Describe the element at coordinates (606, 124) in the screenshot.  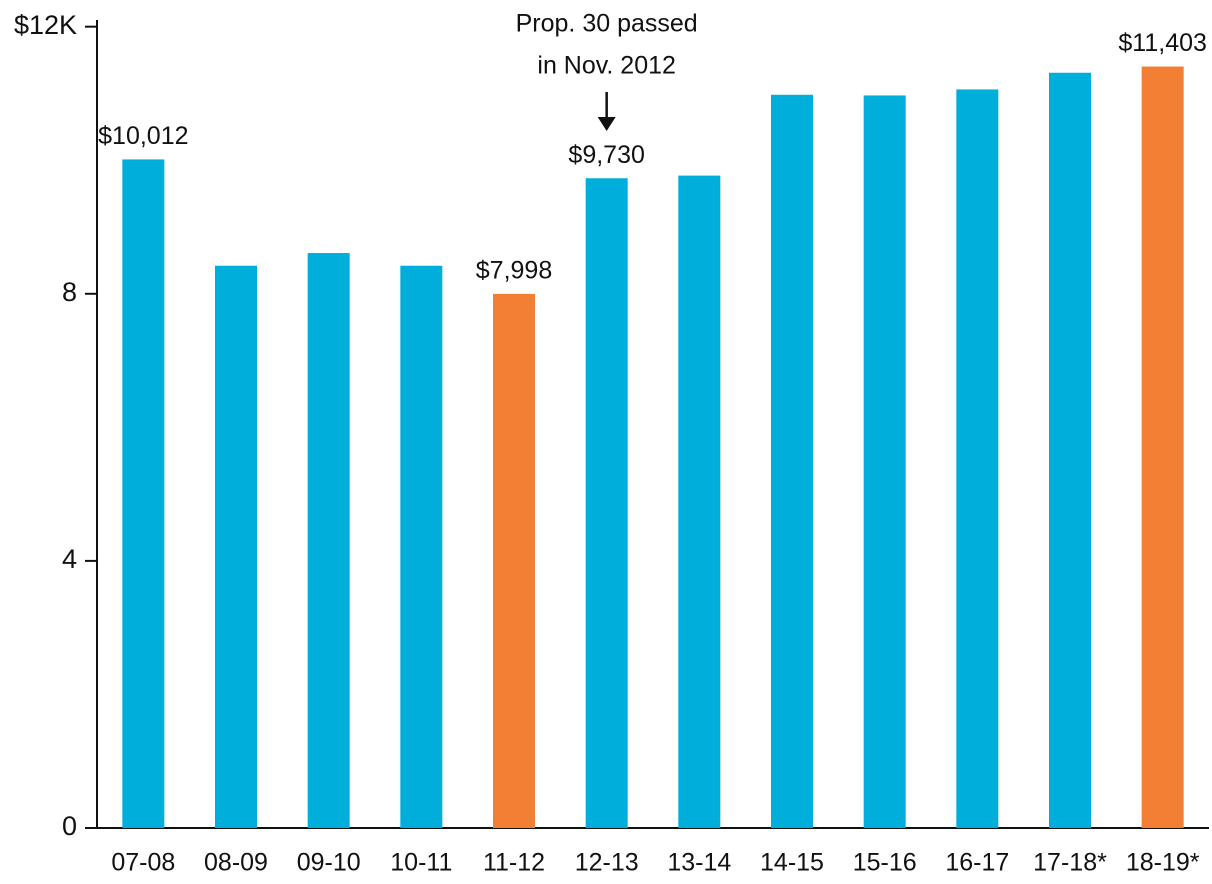
I see `annotation-arrowhead` at that location.